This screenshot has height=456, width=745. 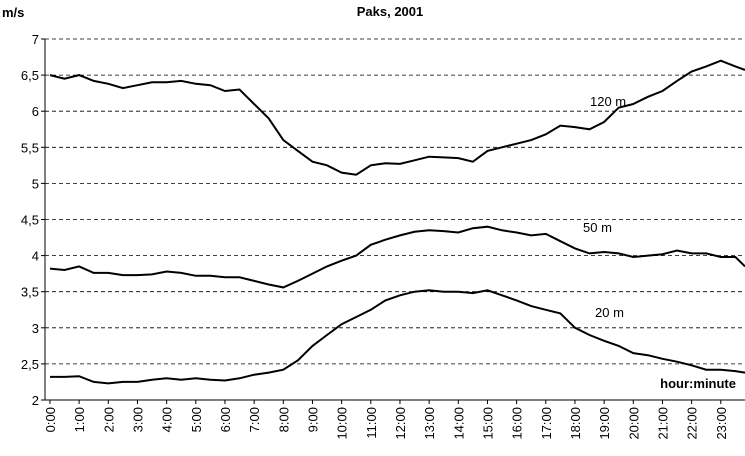 I want to click on series-line, so click(x=397, y=257).